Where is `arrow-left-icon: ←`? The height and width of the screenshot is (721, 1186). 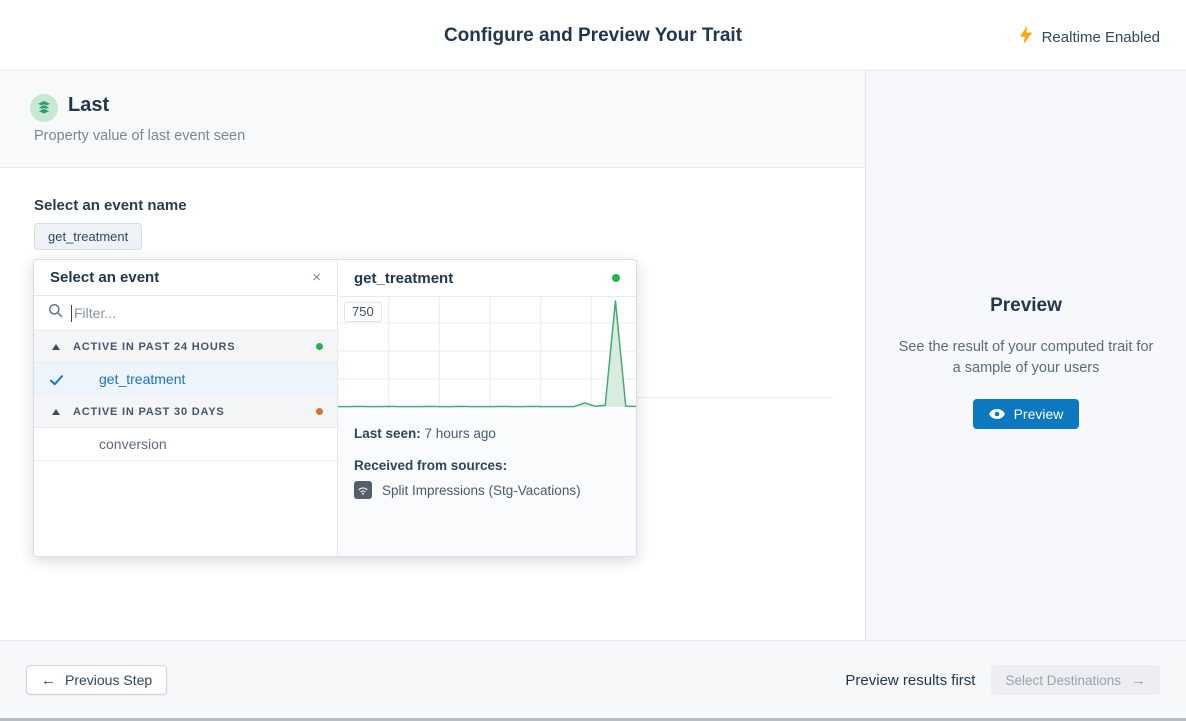
arrow-left-icon: ← is located at coordinates (48, 680).